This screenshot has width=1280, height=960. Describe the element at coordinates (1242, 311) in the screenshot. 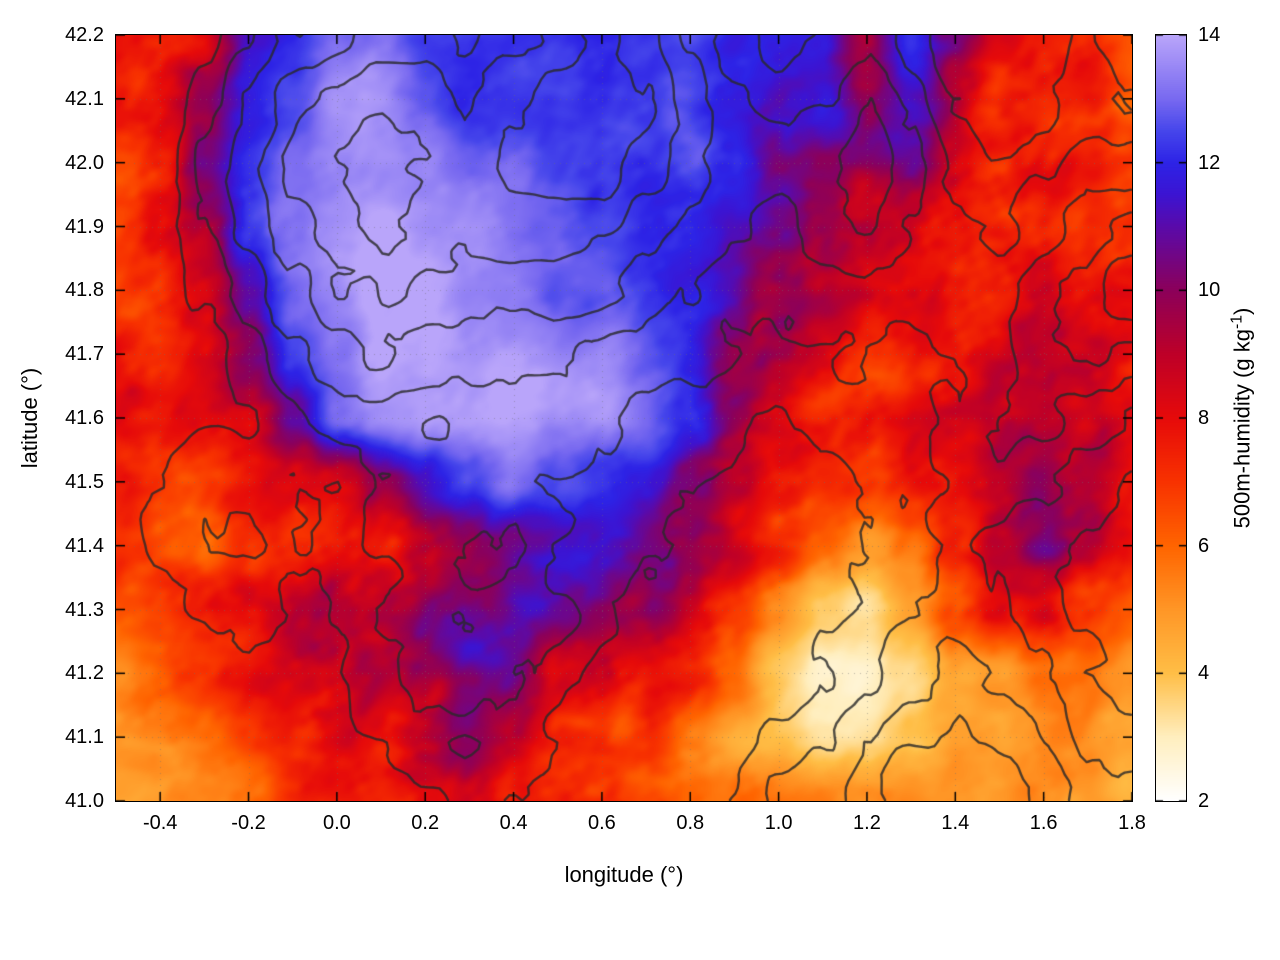

I see `colorbar-title-close: )` at that location.